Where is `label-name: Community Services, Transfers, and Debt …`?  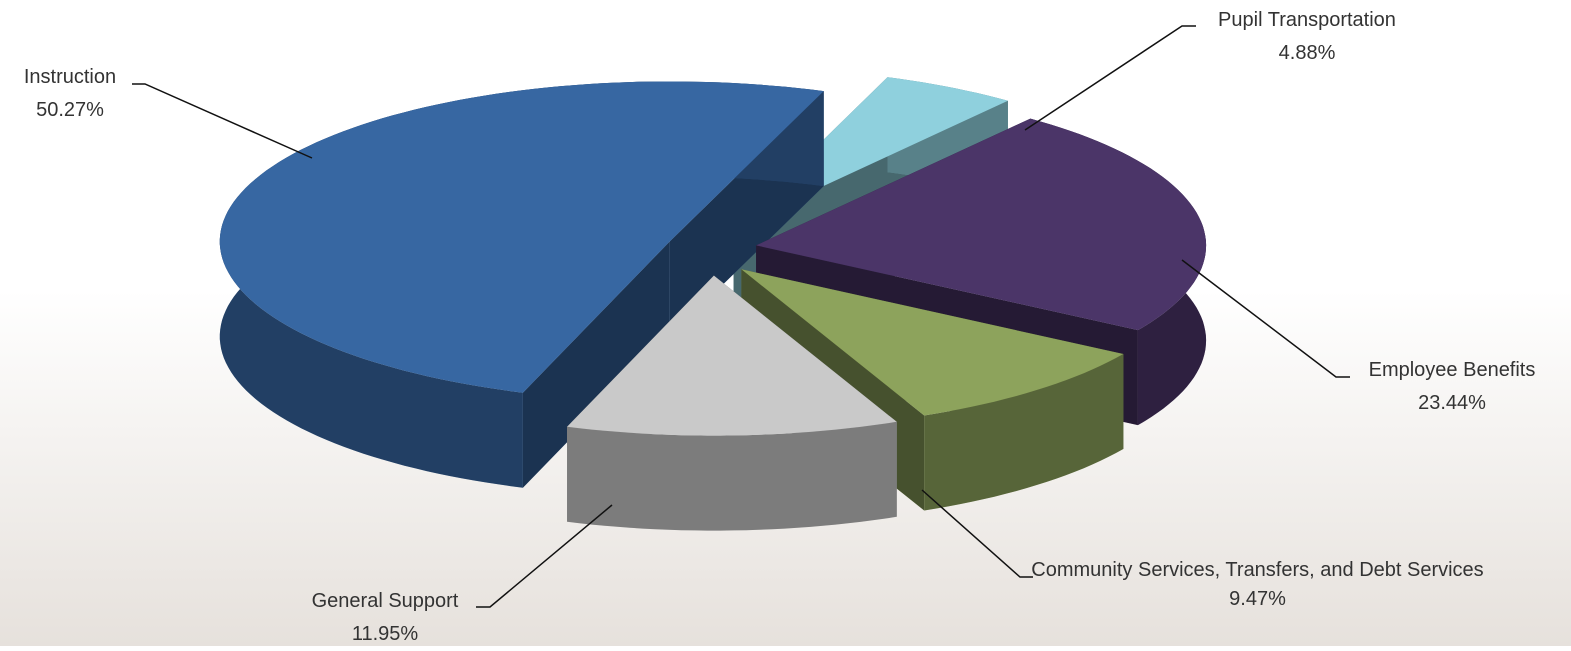
label-name: Community Services, Transfers, and Debt … is located at coordinates (1257, 570).